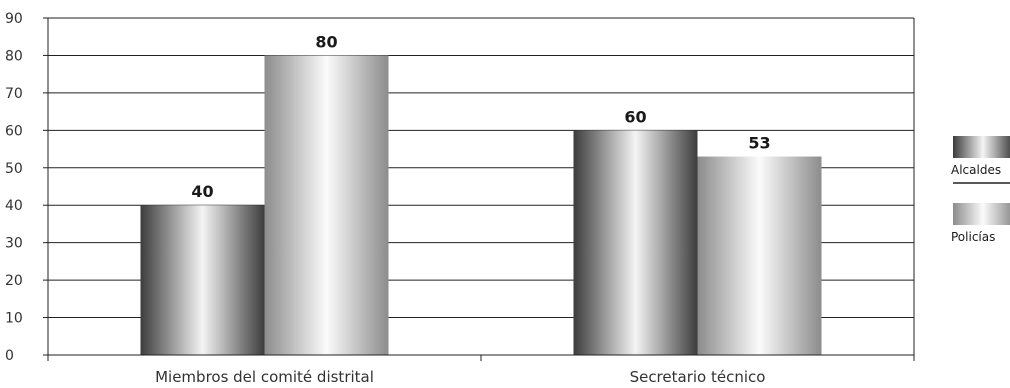  What do you see at coordinates (14, 206) in the screenshot?
I see `y-tick-label: 40` at bounding box center [14, 206].